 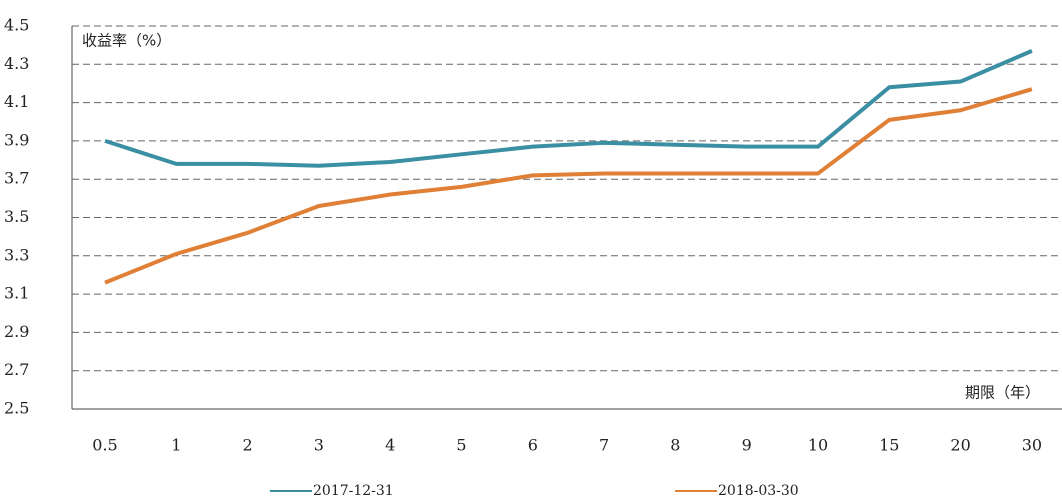 What do you see at coordinates (390, 445) in the screenshot?
I see `x-tick-label: 4` at bounding box center [390, 445].